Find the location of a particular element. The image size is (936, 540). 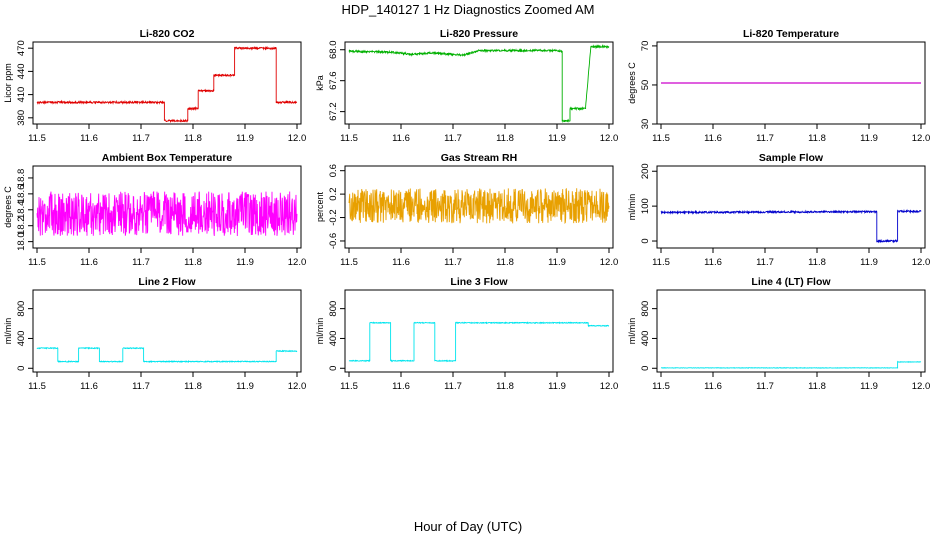

y-tick-label: 50 is located at coordinates (645, 85).